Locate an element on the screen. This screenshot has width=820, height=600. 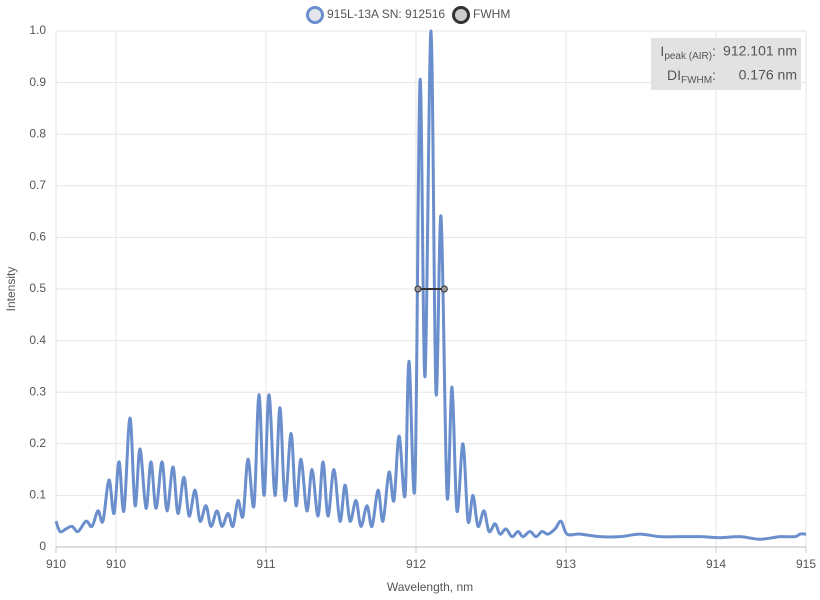
info-background is located at coordinates (726, 64).